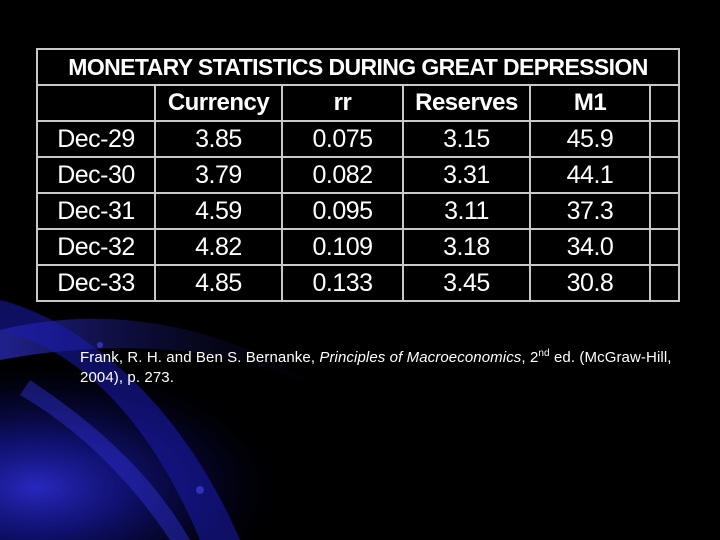  What do you see at coordinates (342, 139) in the screenshot?
I see `table-cell: 0.075` at bounding box center [342, 139].